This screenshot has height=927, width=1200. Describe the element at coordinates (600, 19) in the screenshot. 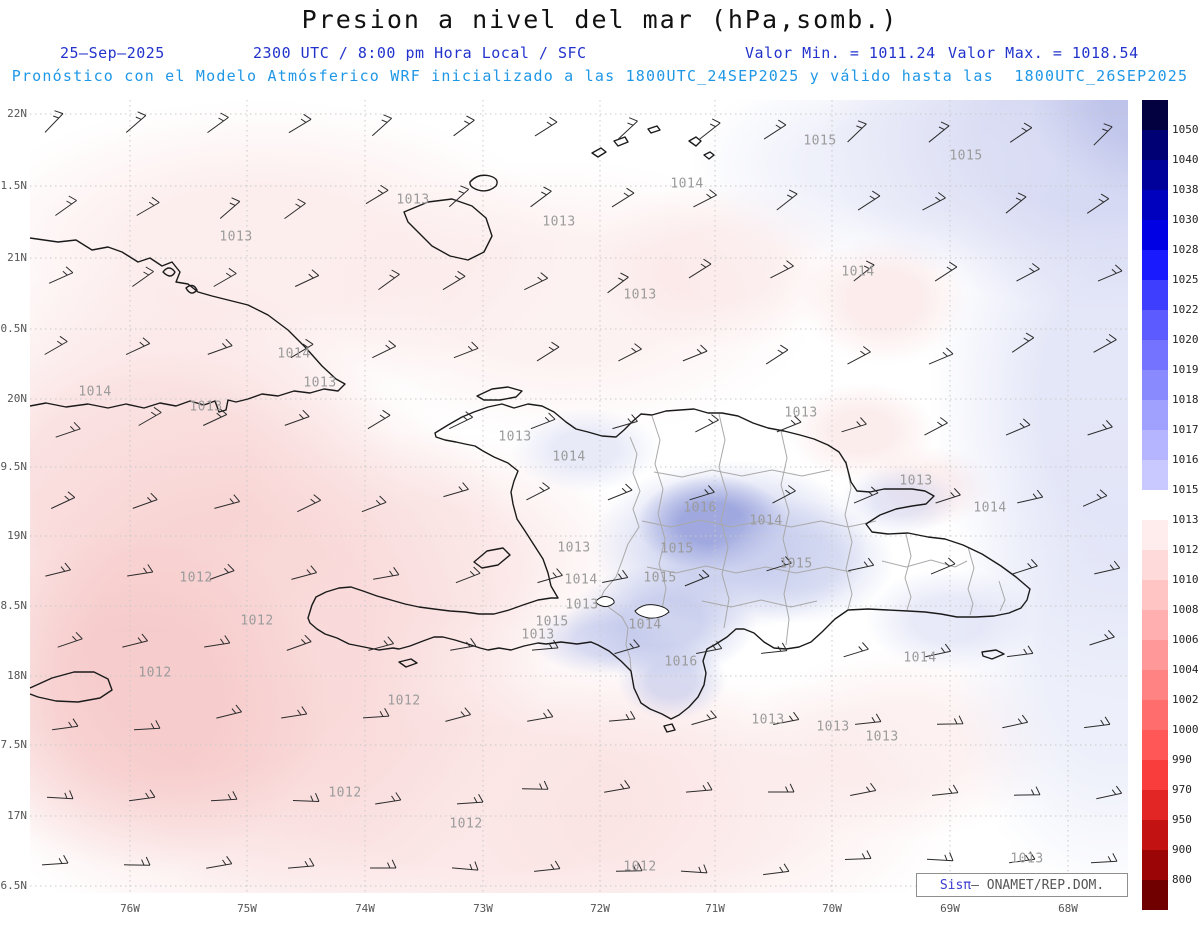

I see `figure-title: Presion a nivel del mar (hPa,somb.)` at that location.